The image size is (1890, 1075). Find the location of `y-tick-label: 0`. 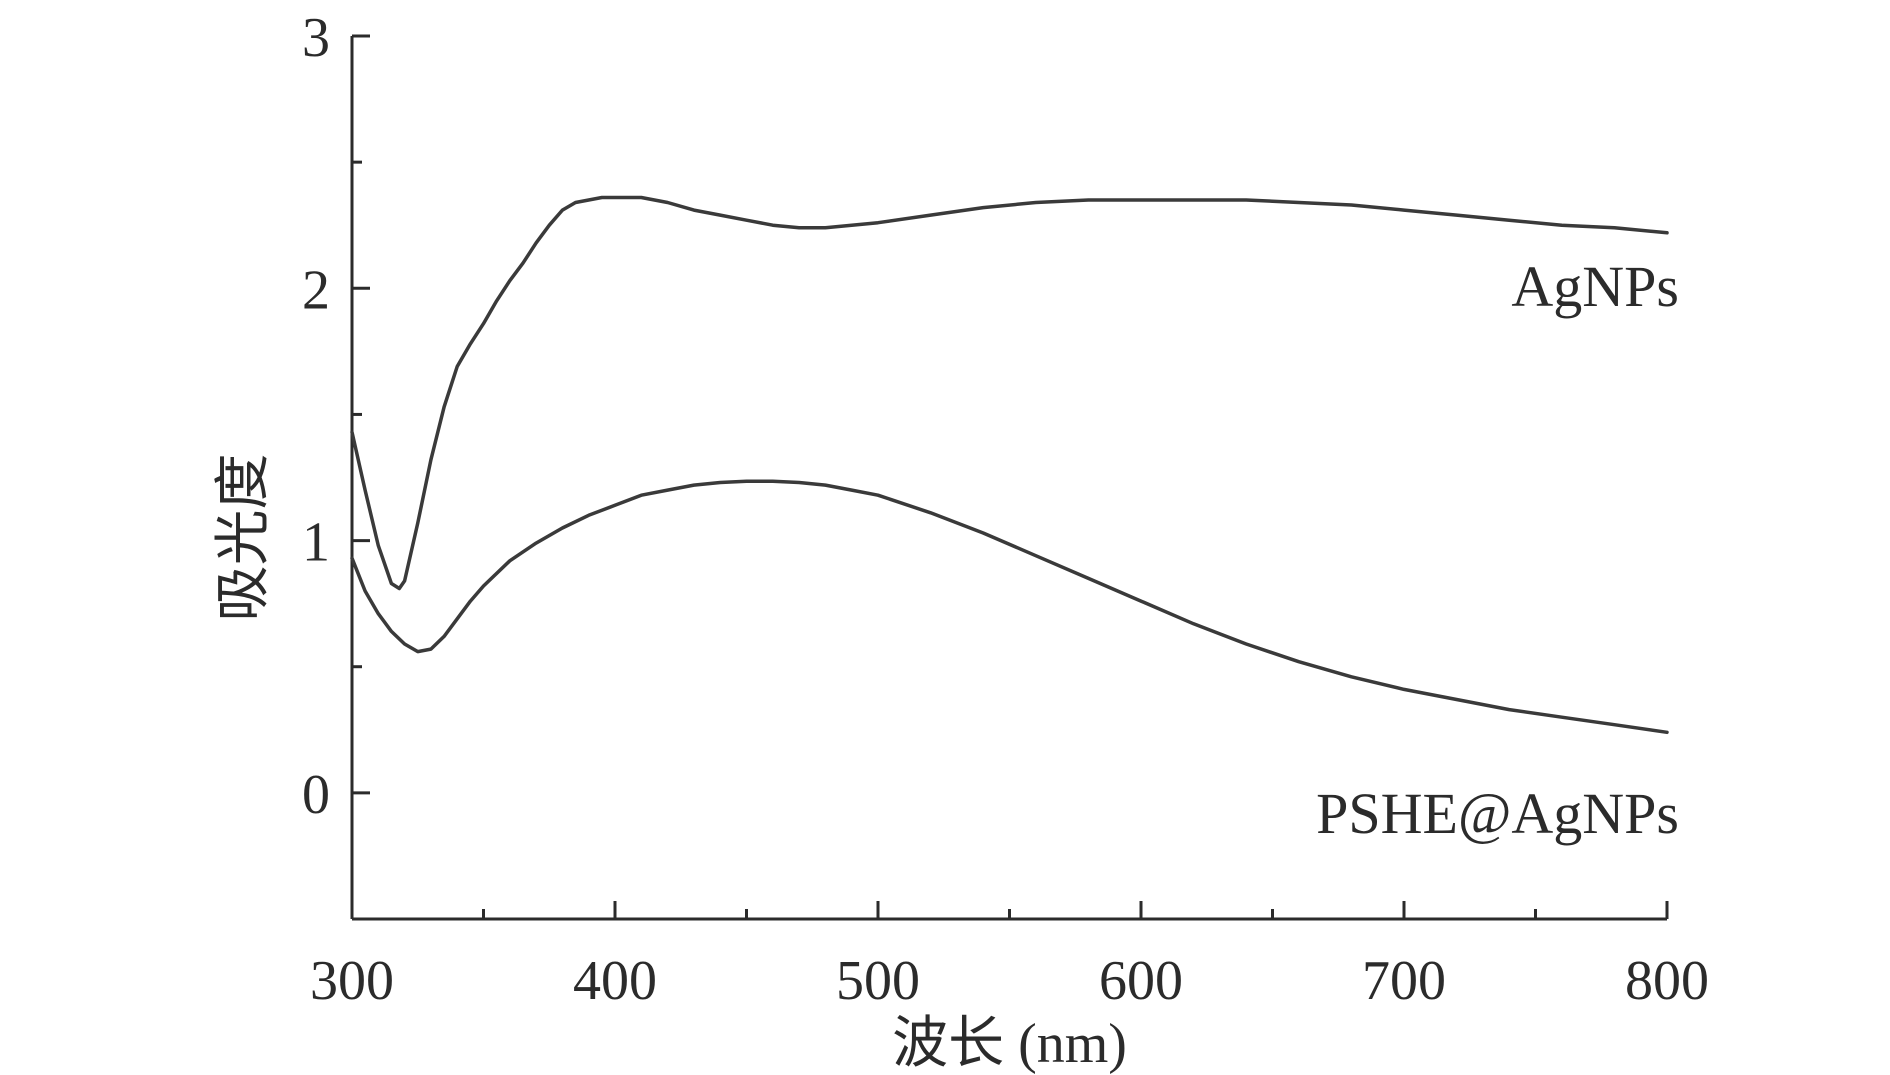

y-tick-label: 0 is located at coordinates (316, 795).